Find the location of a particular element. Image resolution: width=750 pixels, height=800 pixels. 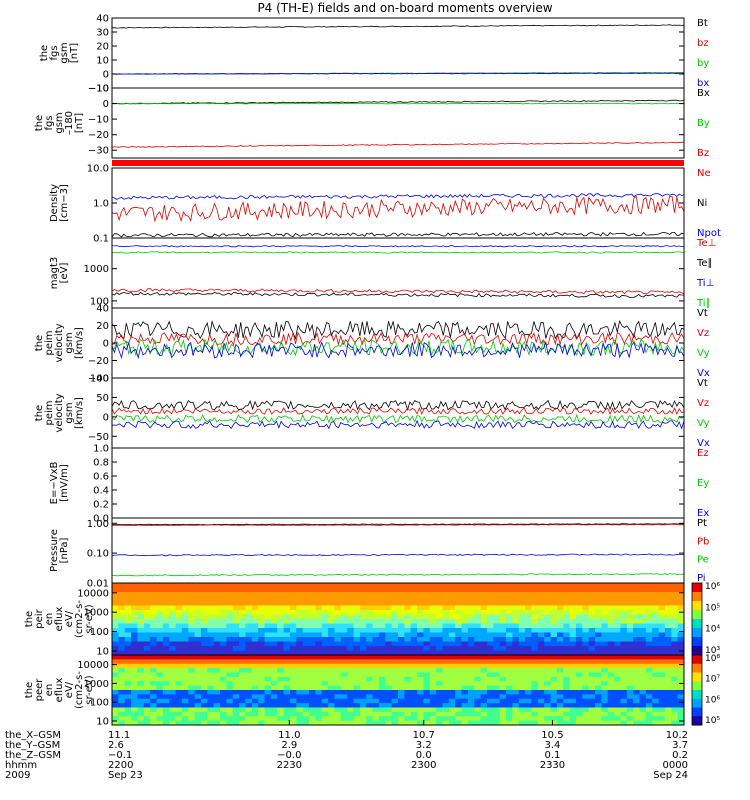

y-axis-label-line: eflux is located at coordinates (59, 690).